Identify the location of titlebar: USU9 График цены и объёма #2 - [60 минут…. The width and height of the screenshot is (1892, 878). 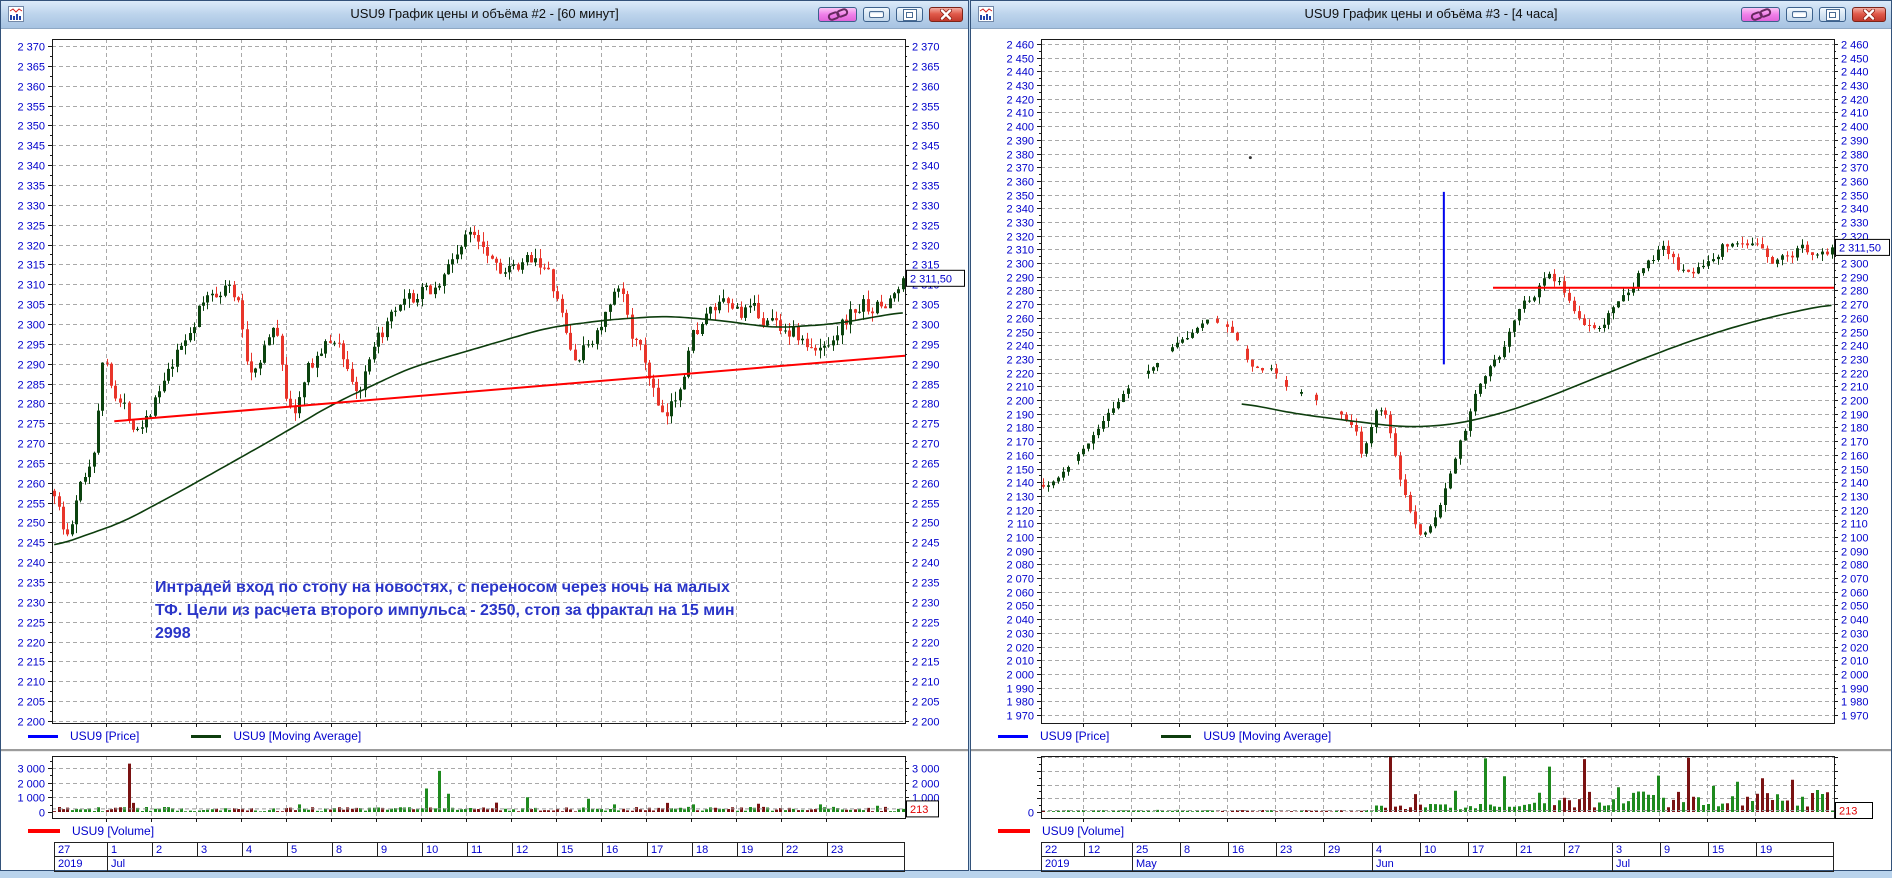
(484, 15).